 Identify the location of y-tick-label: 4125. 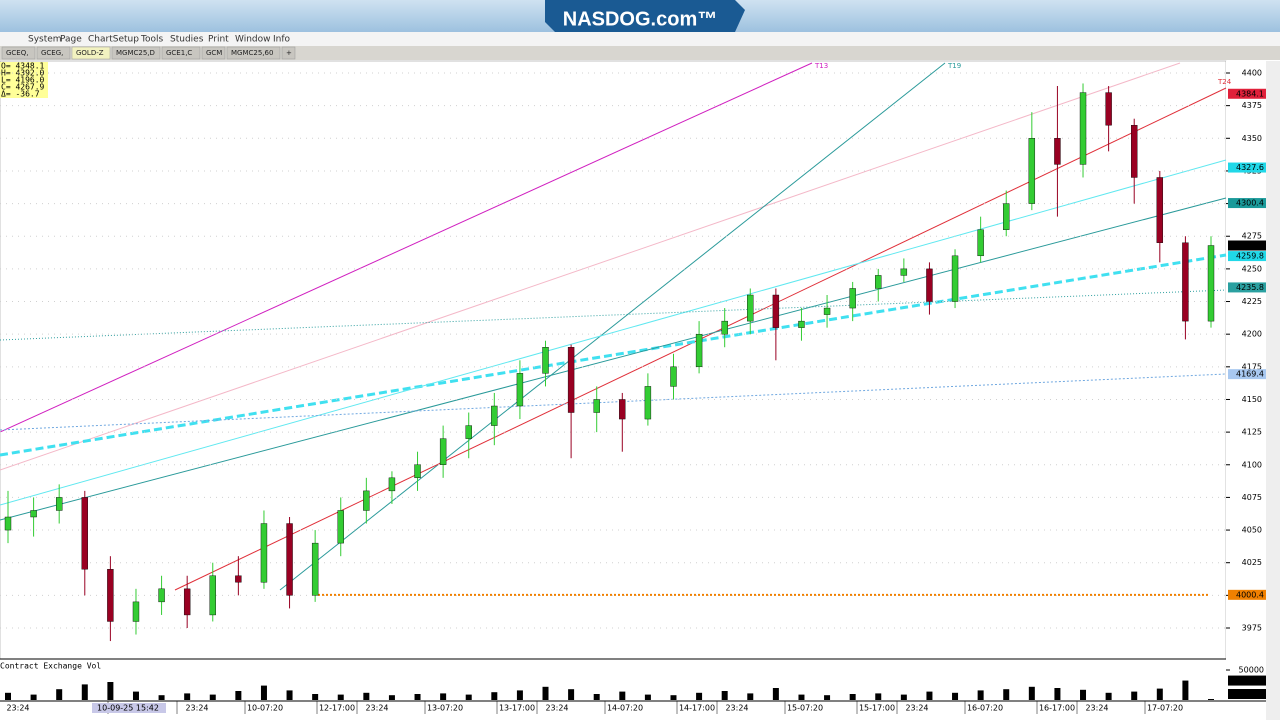
(1252, 432).